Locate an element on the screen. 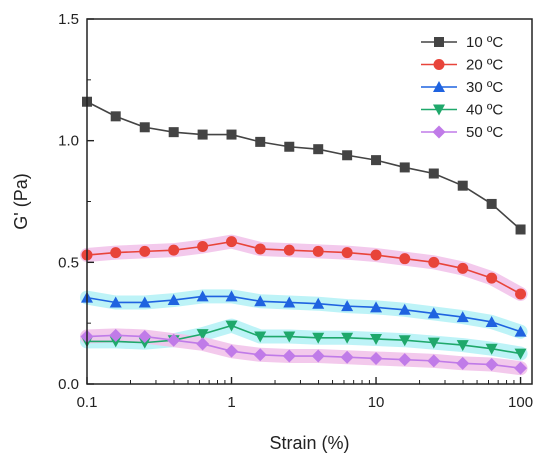 This screenshot has width=550, height=471. x-axis-title: Strain (%) is located at coordinates (309, 443).